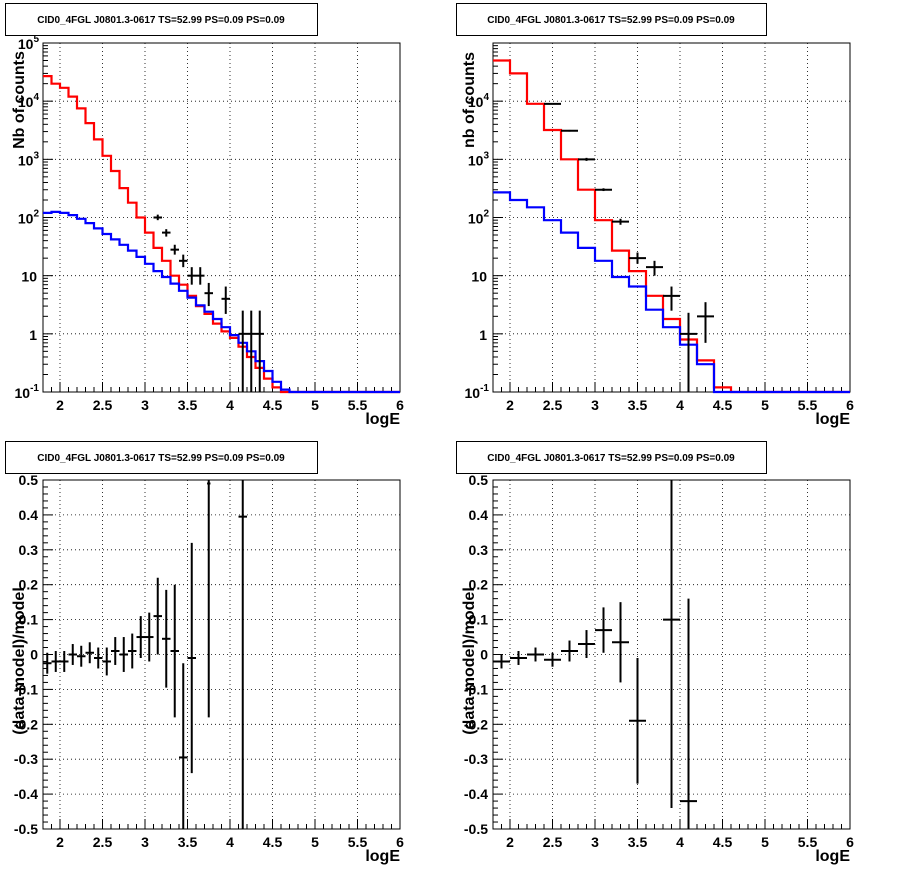 The height and width of the screenshot is (875, 898). Describe the element at coordinates (832, 419) in the screenshot. I see `x-axis-label: logE` at that location.